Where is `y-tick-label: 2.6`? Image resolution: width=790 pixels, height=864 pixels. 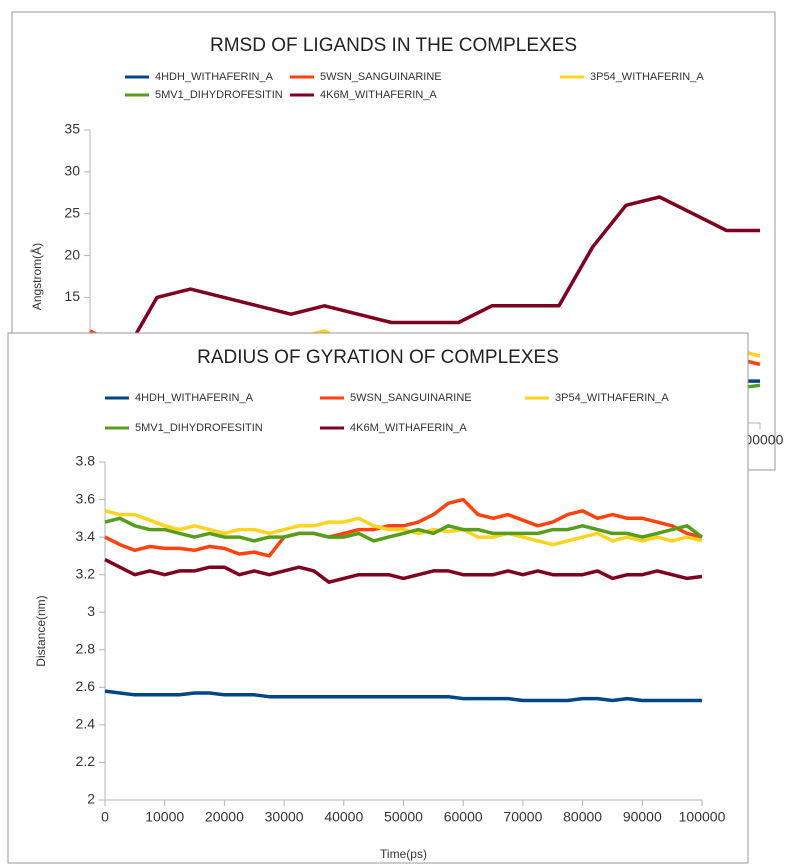 y-tick-label: 2.6 is located at coordinates (86, 686).